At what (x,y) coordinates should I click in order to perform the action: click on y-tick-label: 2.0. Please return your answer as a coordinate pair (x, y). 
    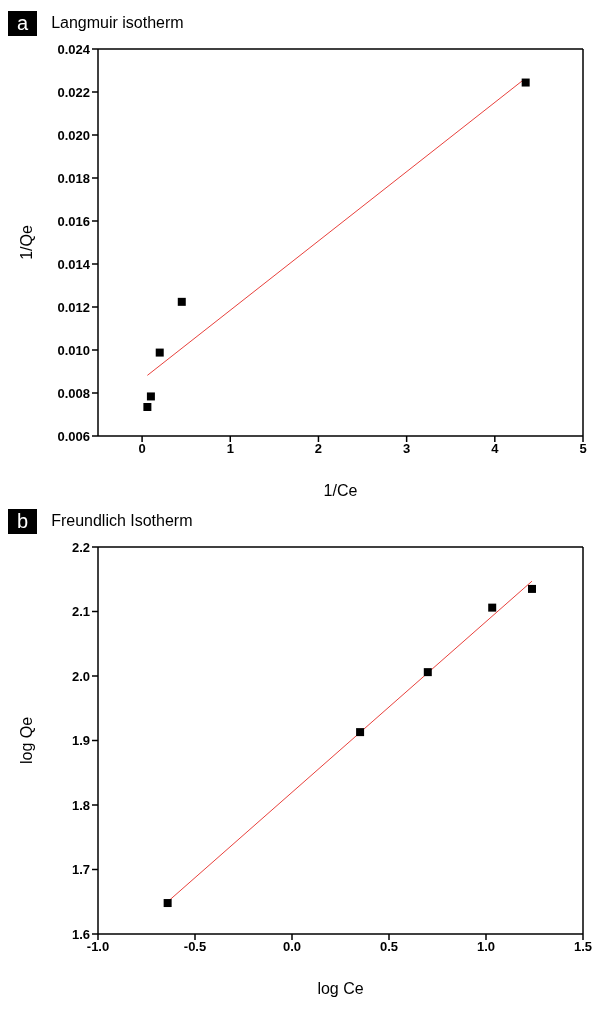
    Looking at the image, I should click on (80, 676).